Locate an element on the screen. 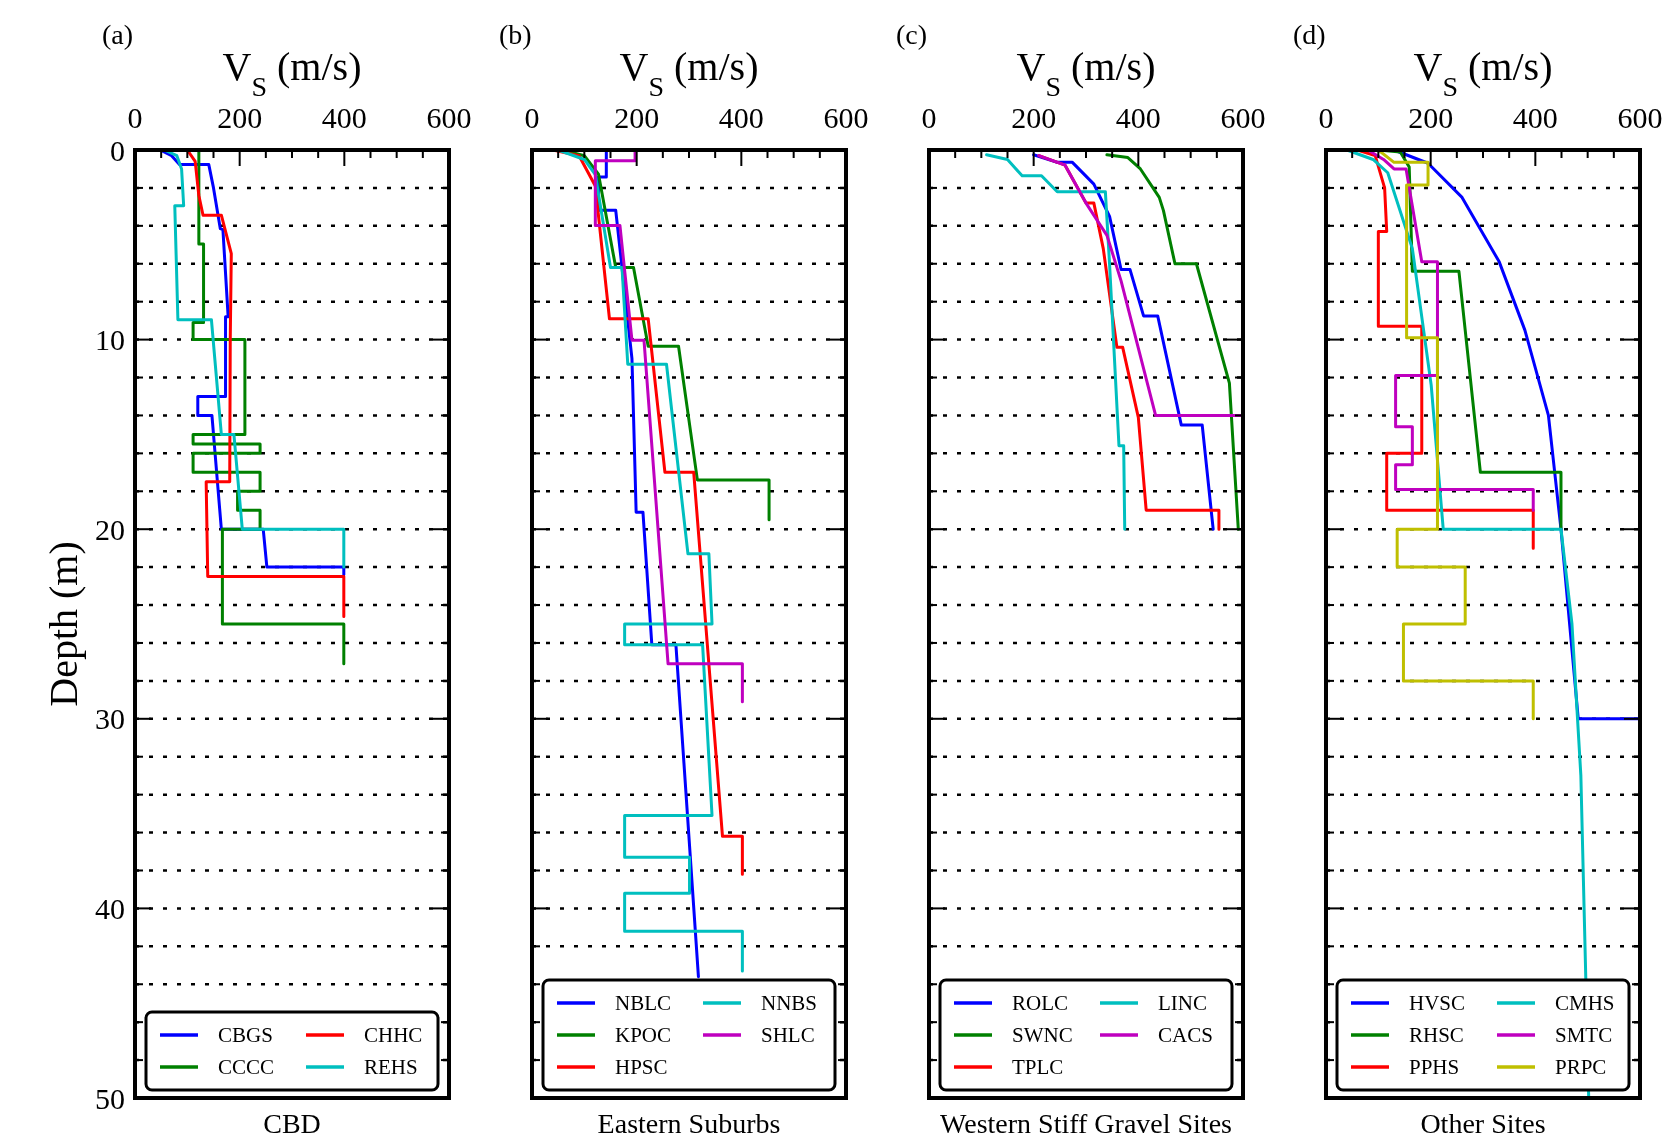  legend-label: HVSC is located at coordinates (1437, 1003).